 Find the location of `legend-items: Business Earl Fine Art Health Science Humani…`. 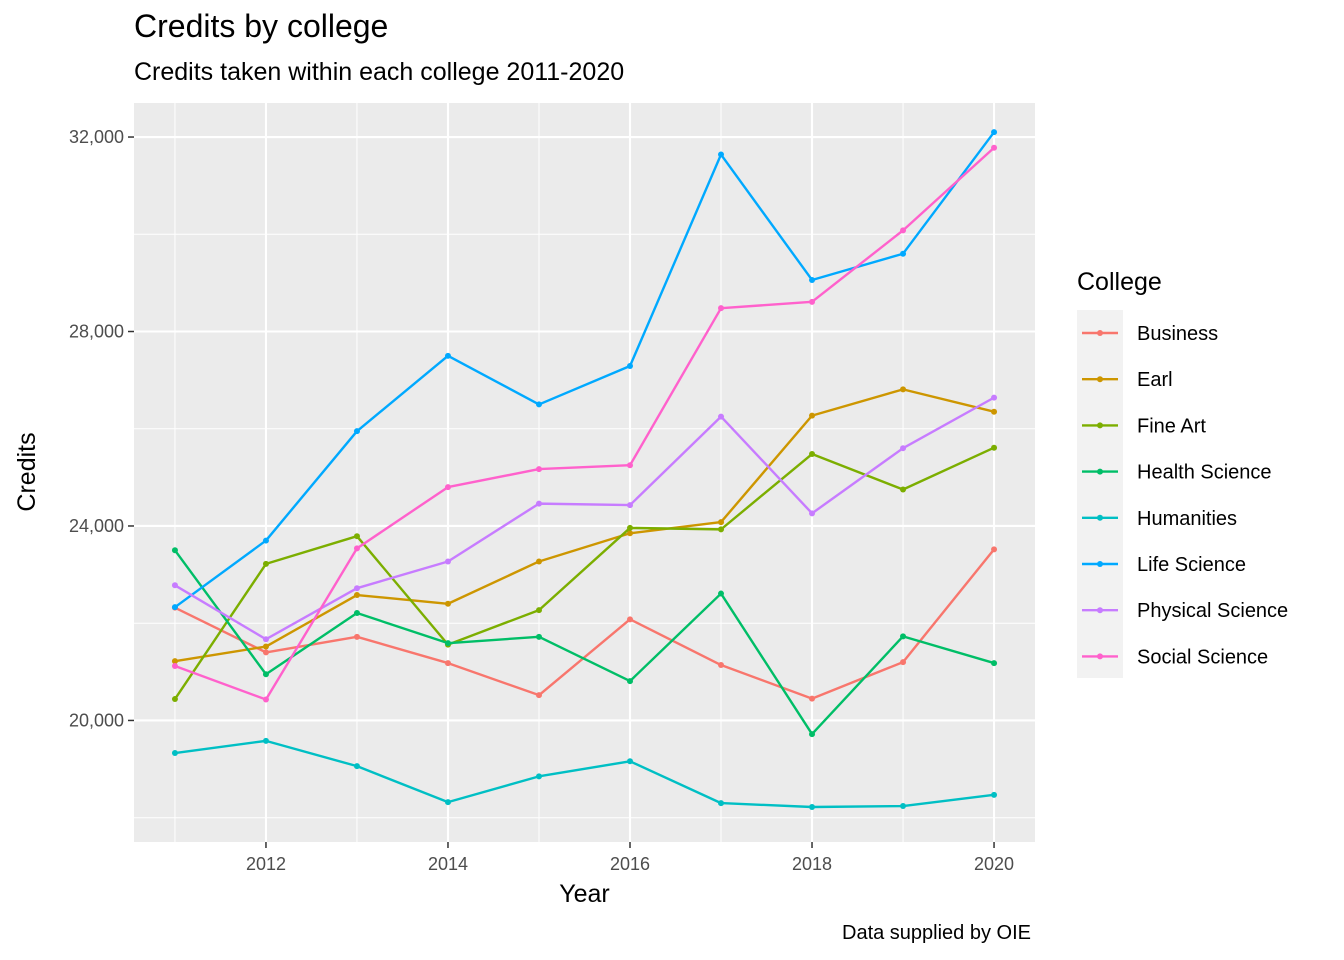

legend-items: Business Earl Fine Art Health Science Humani… is located at coordinates (1185, 495).